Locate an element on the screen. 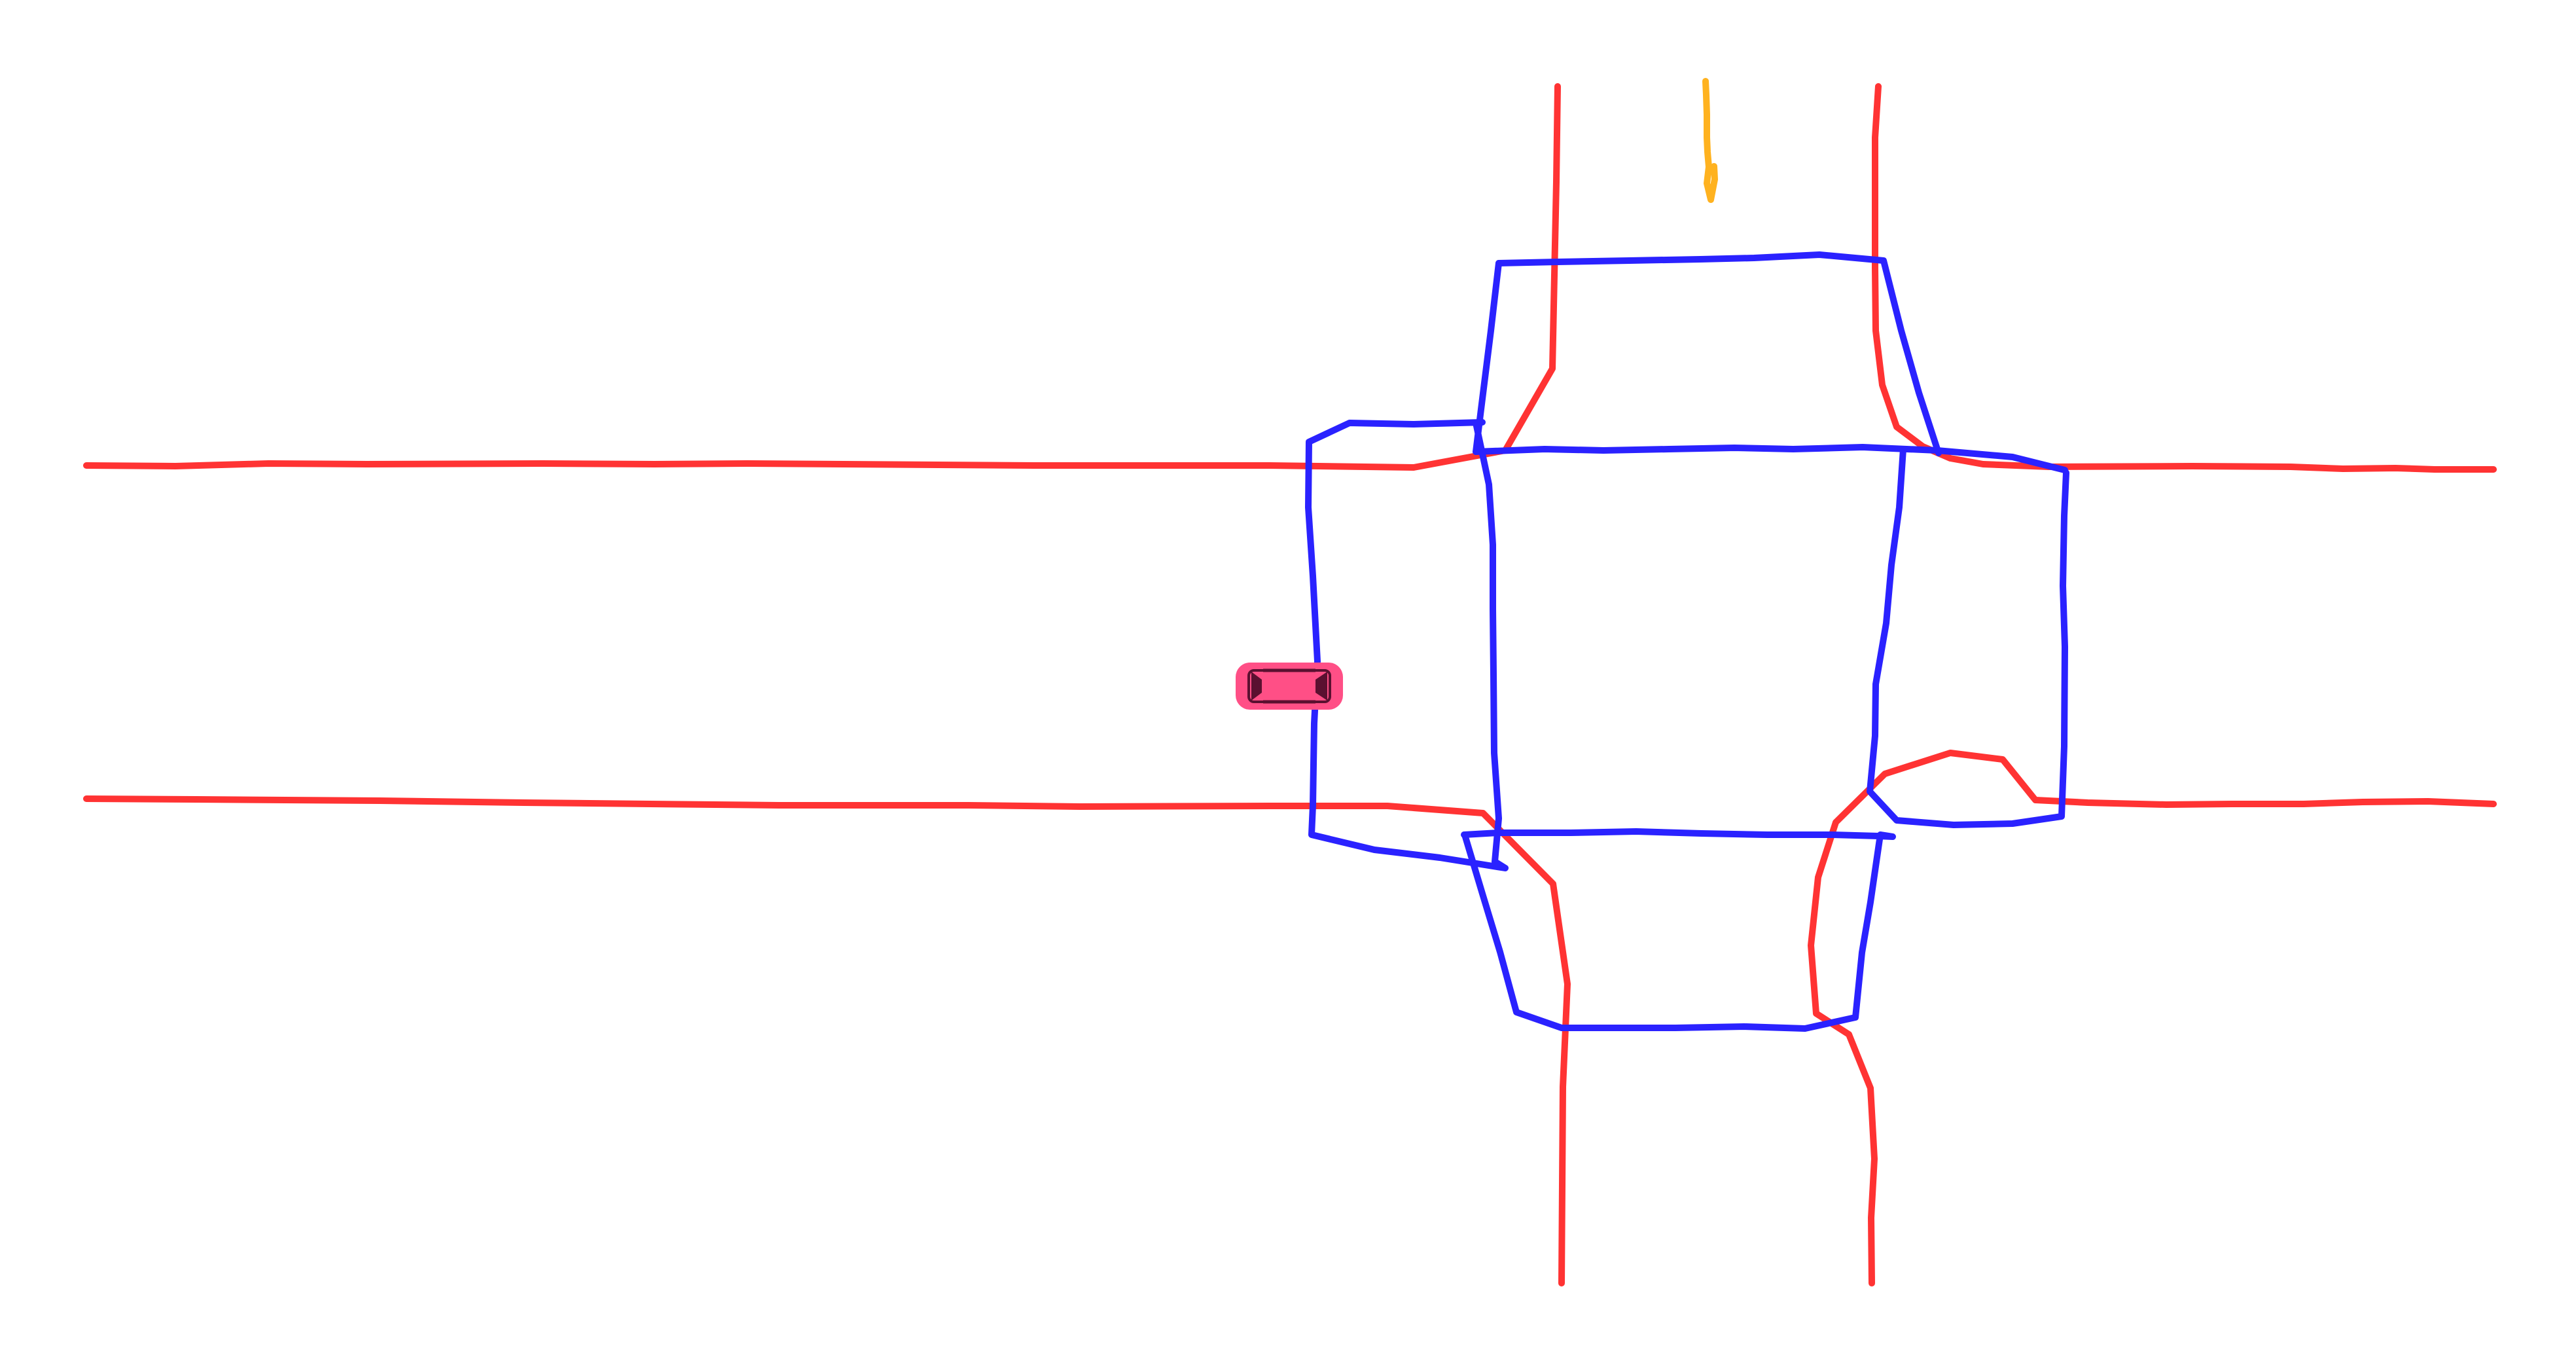 The width and height of the screenshot is (2576, 1367). lane-divider-north is located at coordinates (1718, 353).